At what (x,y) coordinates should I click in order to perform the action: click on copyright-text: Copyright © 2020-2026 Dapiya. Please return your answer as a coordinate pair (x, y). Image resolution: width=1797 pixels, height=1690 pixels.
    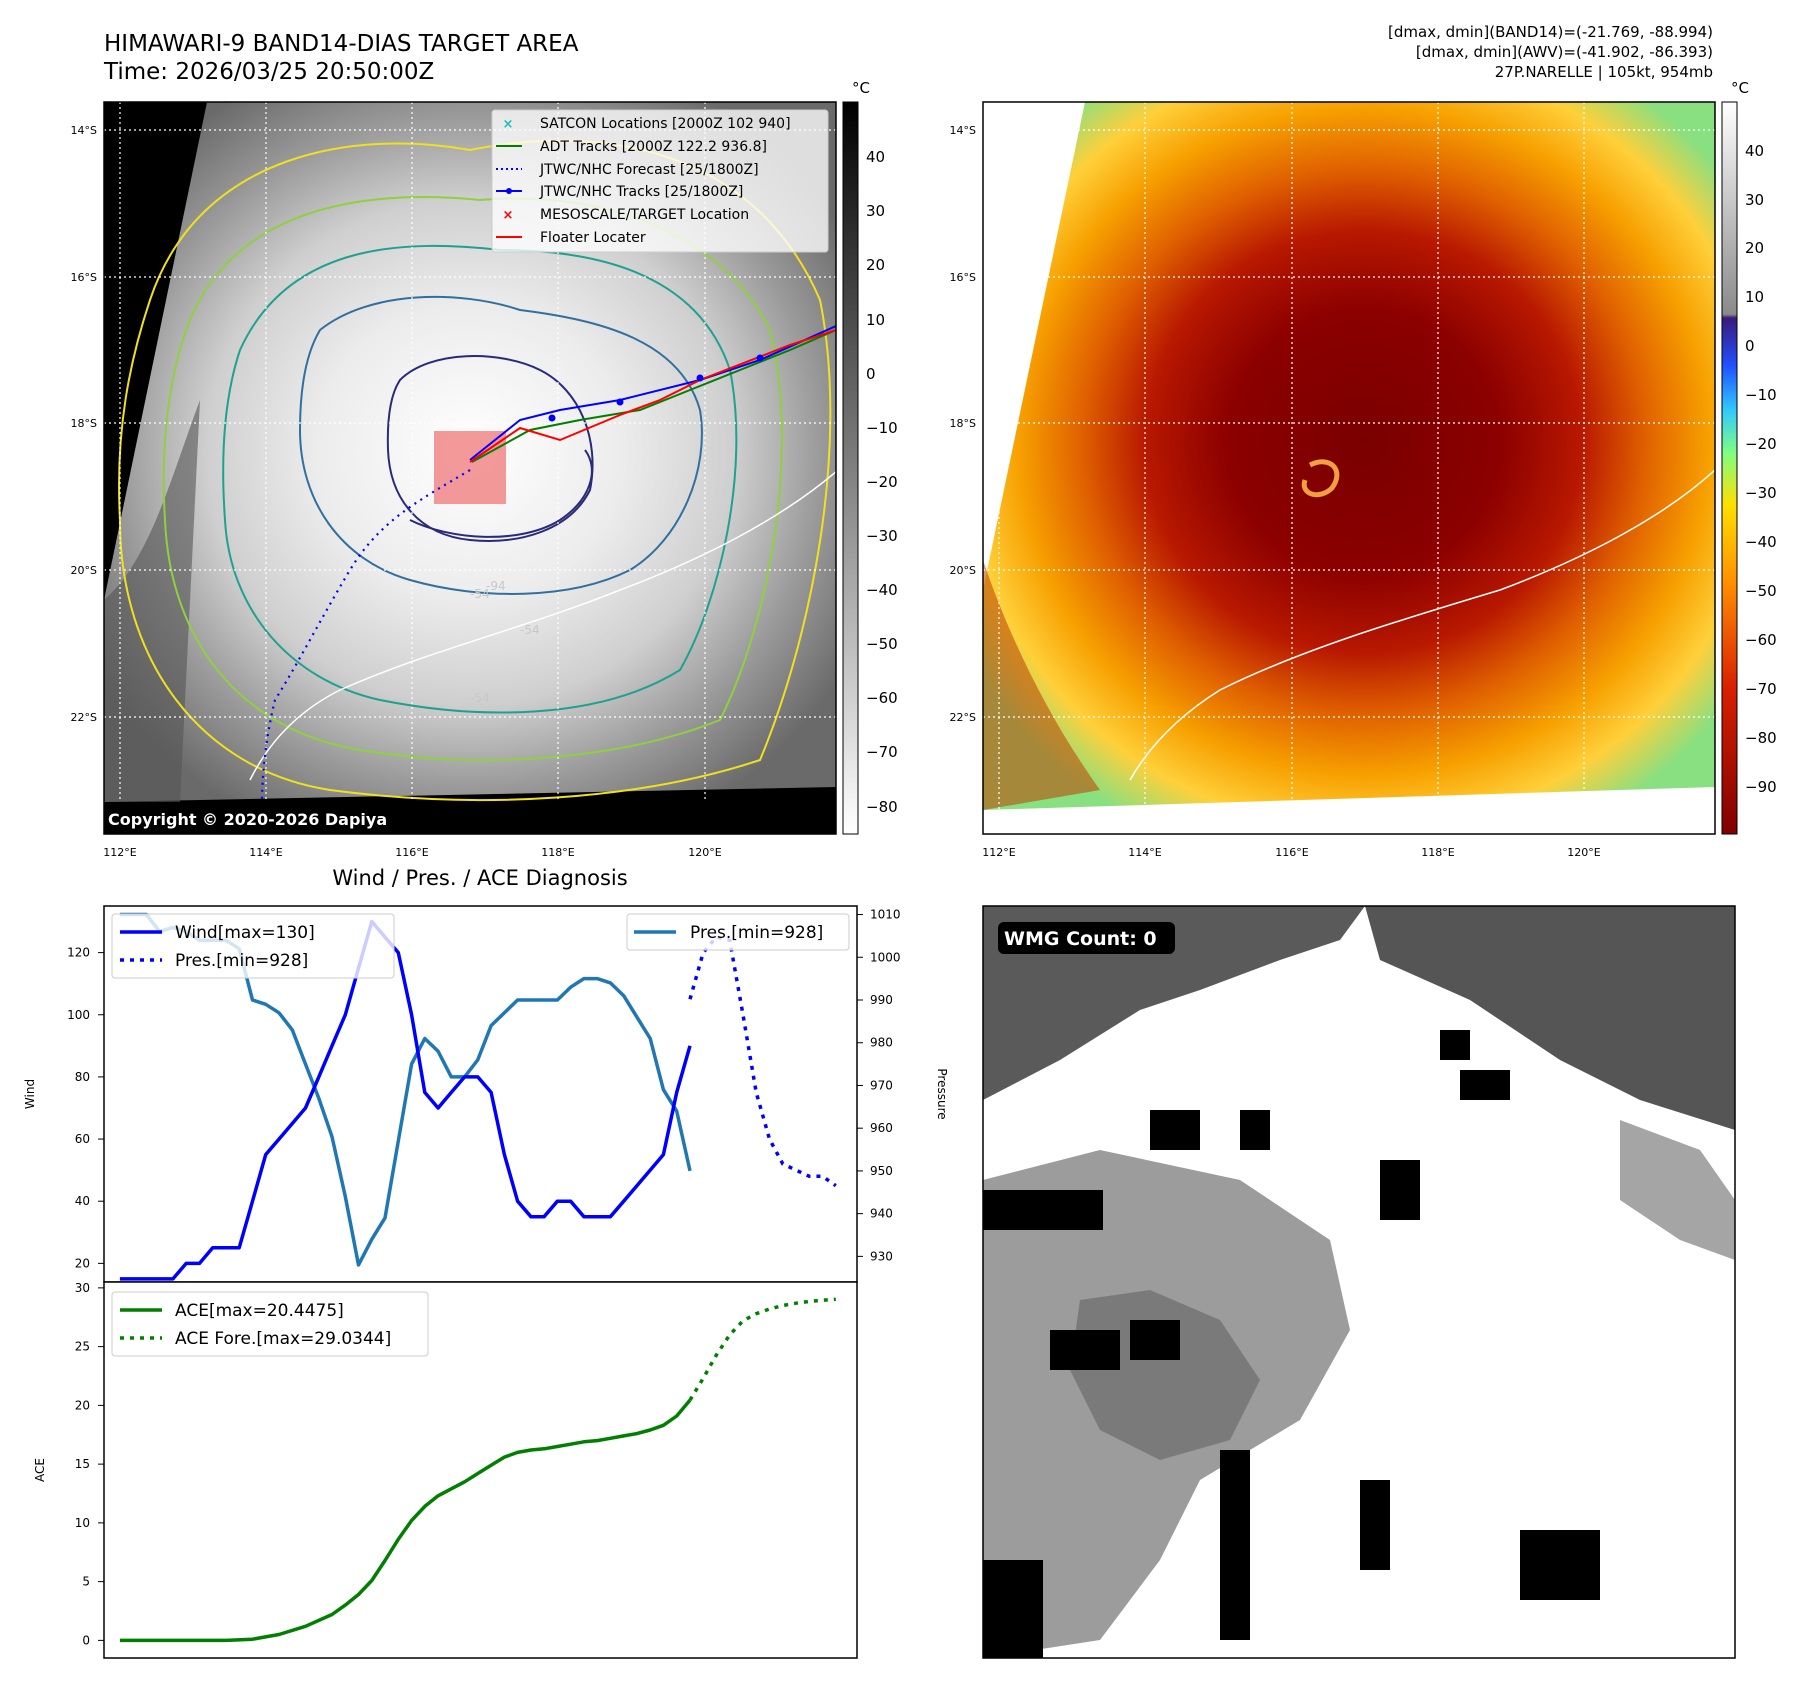
    Looking at the image, I should click on (247, 819).